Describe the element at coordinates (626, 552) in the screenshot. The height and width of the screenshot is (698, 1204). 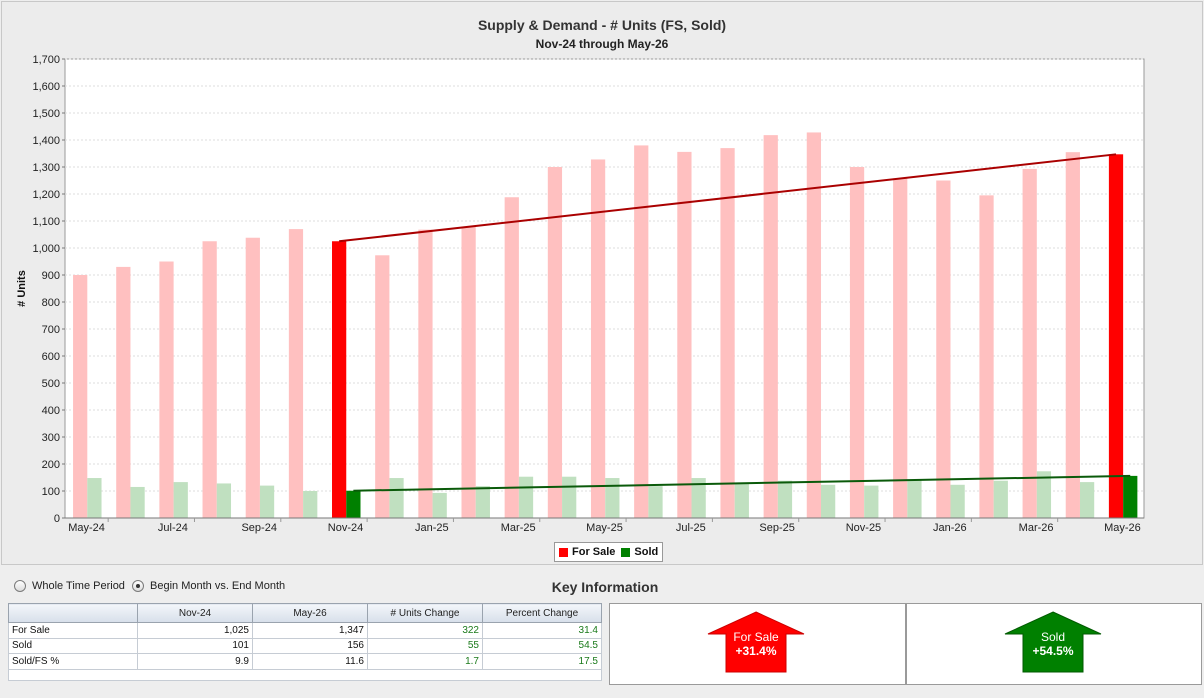
I see `legend-swatch-sold` at that location.